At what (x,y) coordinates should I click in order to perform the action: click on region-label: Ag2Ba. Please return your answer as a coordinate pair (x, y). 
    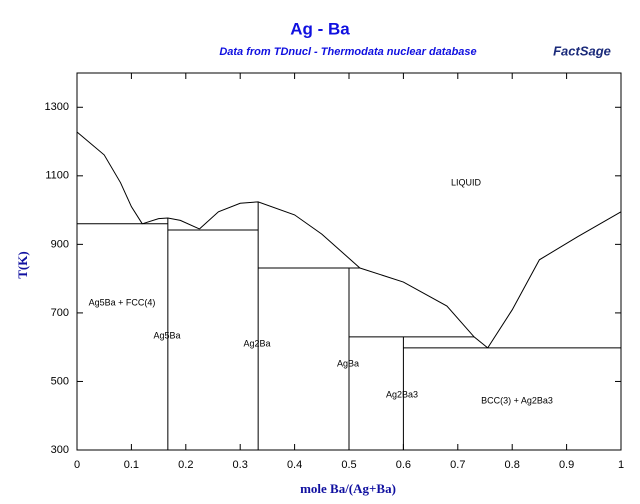
    Looking at the image, I should click on (256, 343).